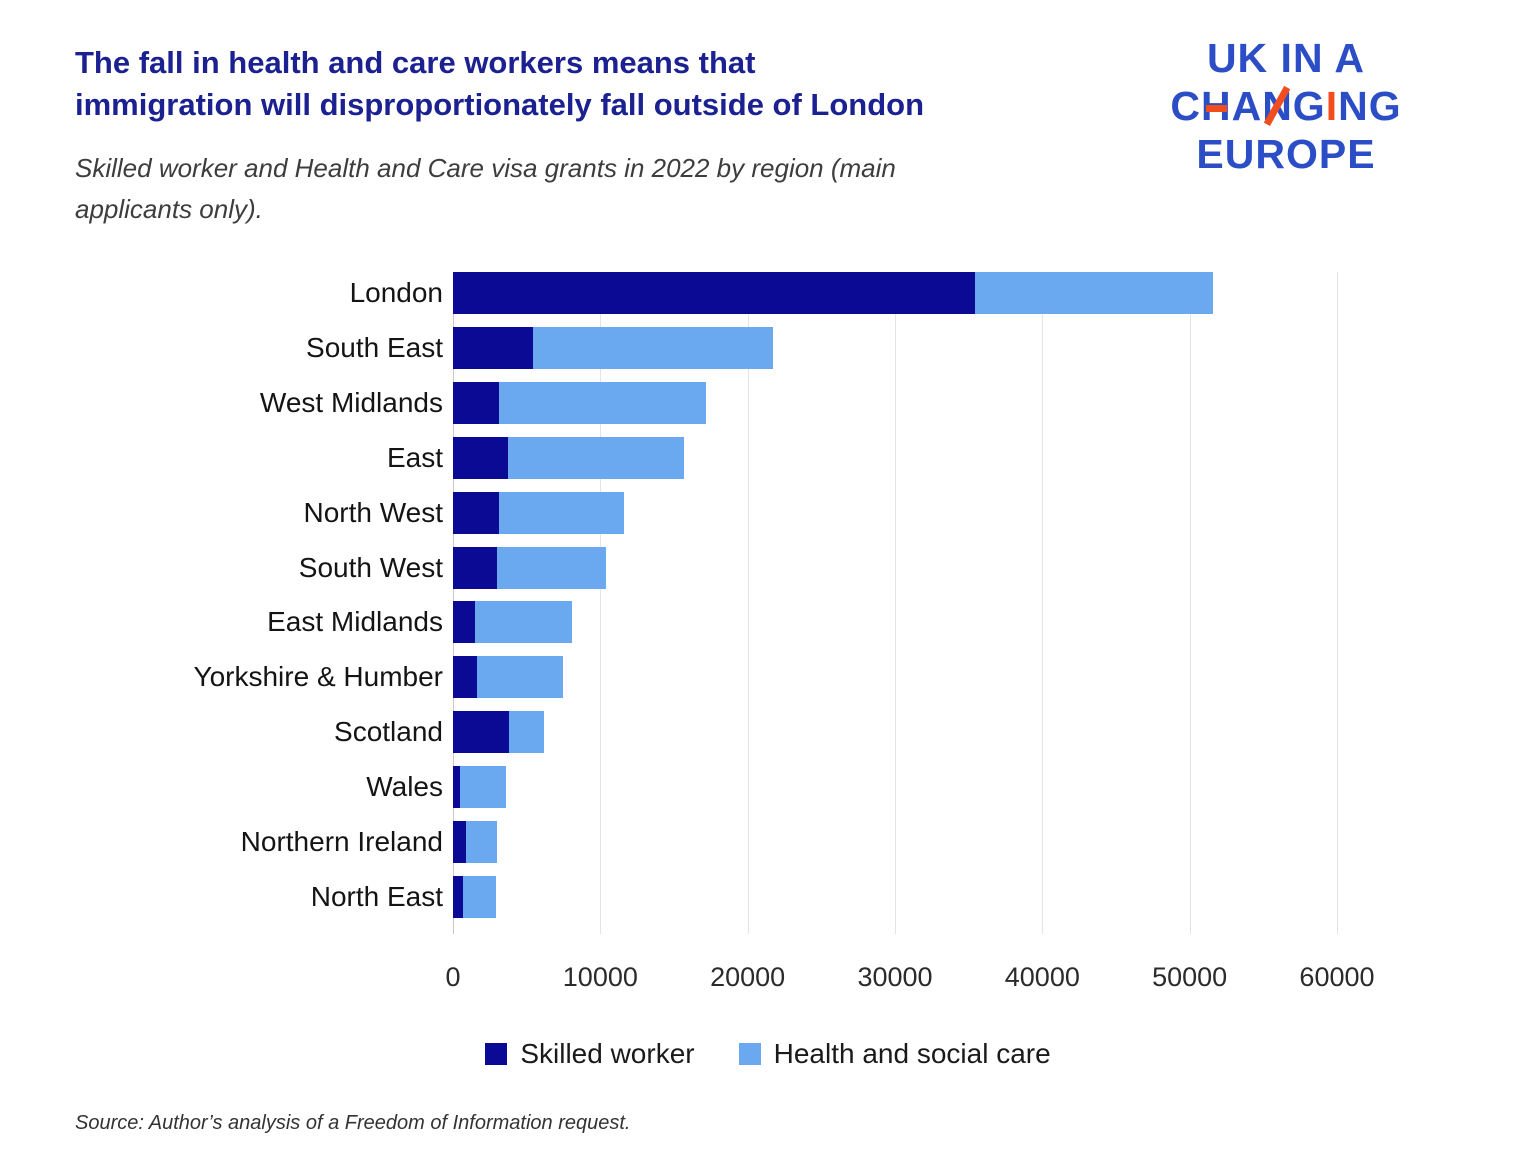 The width and height of the screenshot is (1536, 1152). What do you see at coordinates (318, 677) in the screenshot?
I see `category-label: Yorkshire & Humber` at bounding box center [318, 677].